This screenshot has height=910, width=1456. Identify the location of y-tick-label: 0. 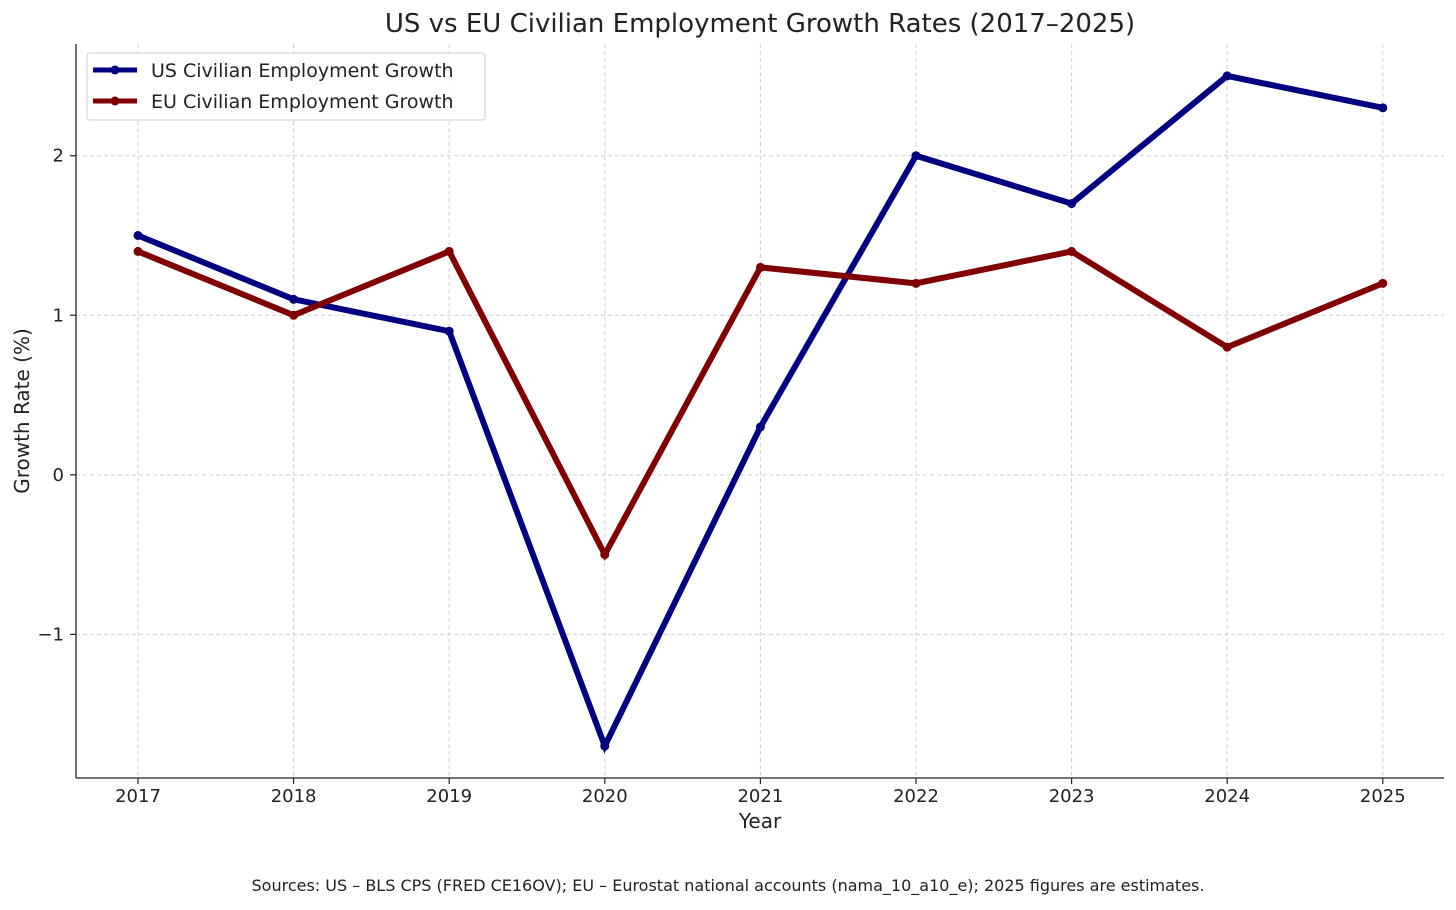
(58, 475).